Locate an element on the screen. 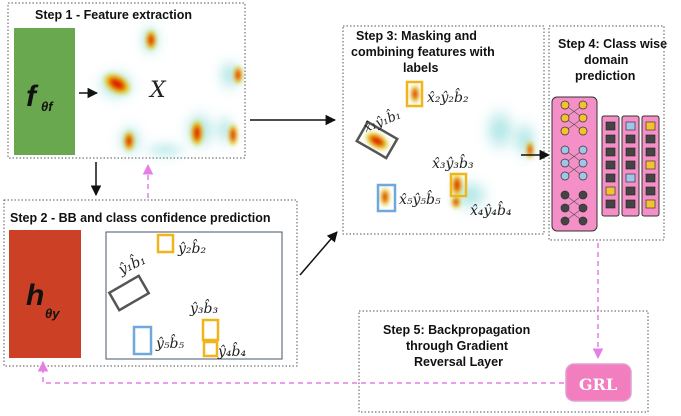 Image resolution: width=681 pixels, height=416 pixels. domain-classifier-network is located at coordinates (605, 164).